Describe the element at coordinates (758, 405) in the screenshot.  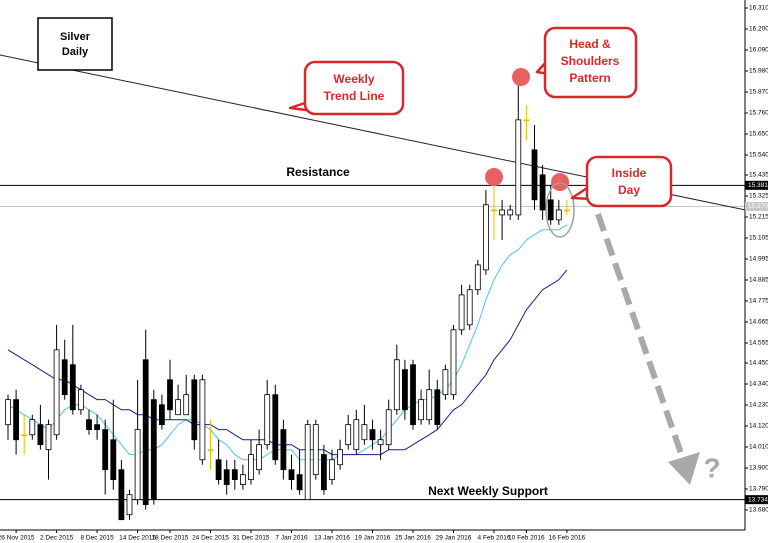
I see `y-tick-label: 14.230` at that location.